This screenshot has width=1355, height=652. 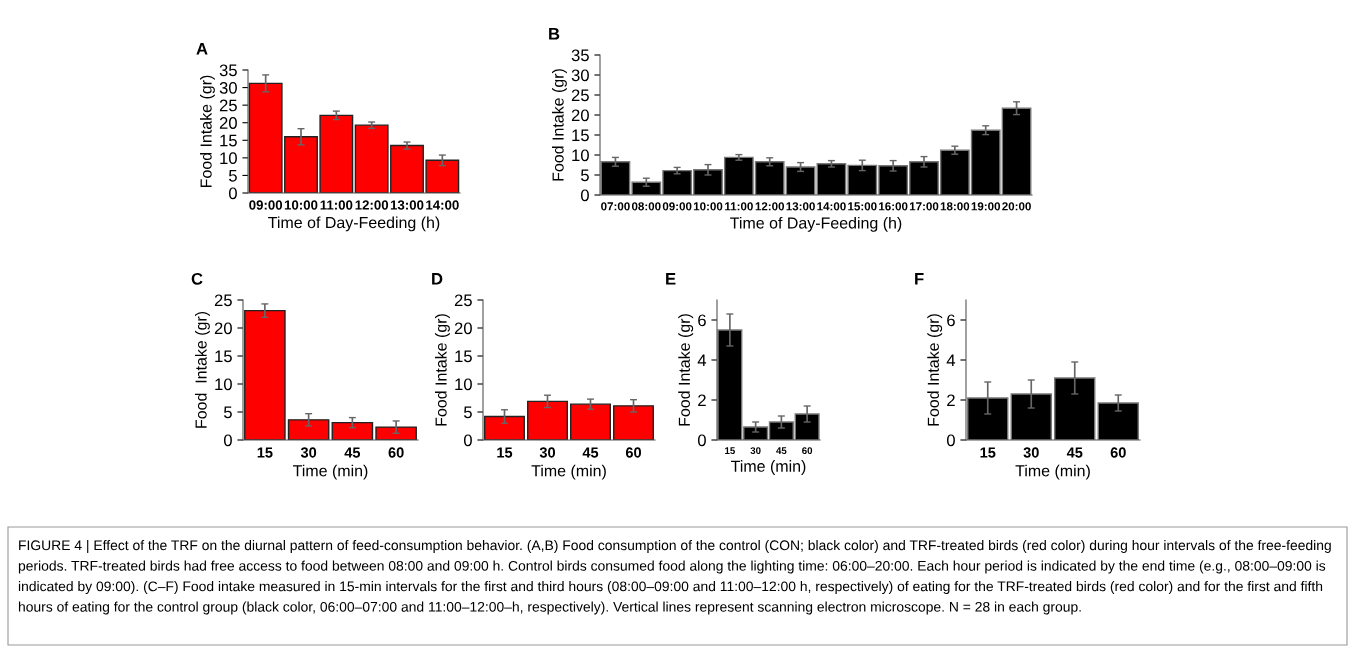 I want to click on x-tick-label: 15:00, so click(x=862, y=206).